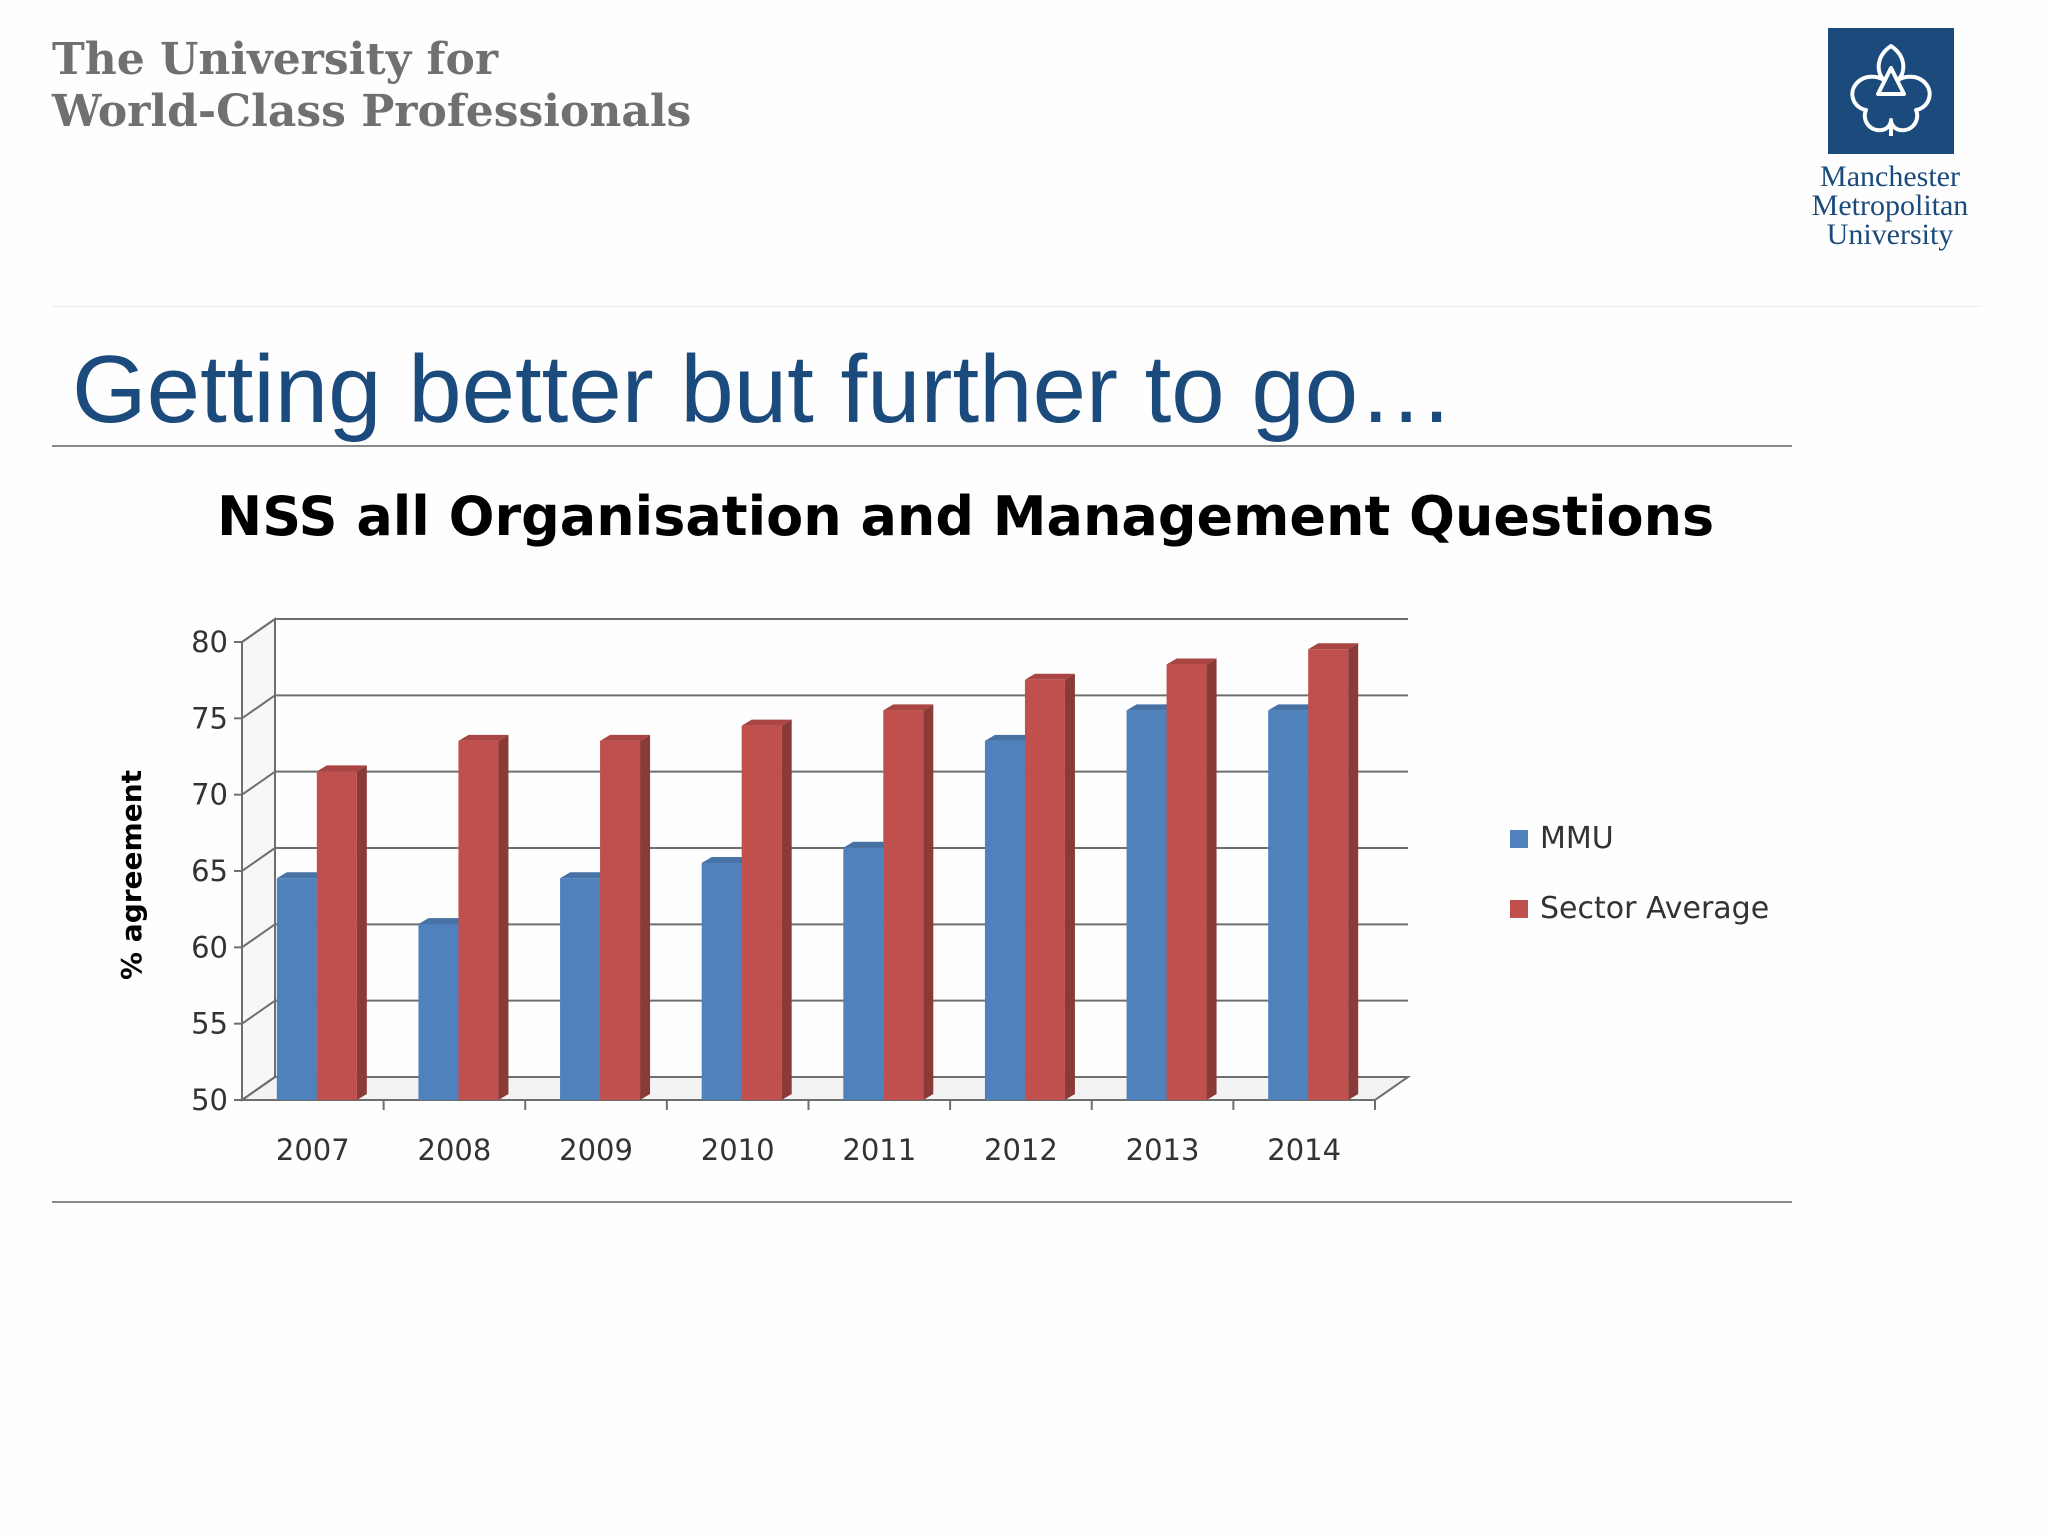  I want to click on logo-wordmark: Manchester Metropolitan University, so click(1890, 205).